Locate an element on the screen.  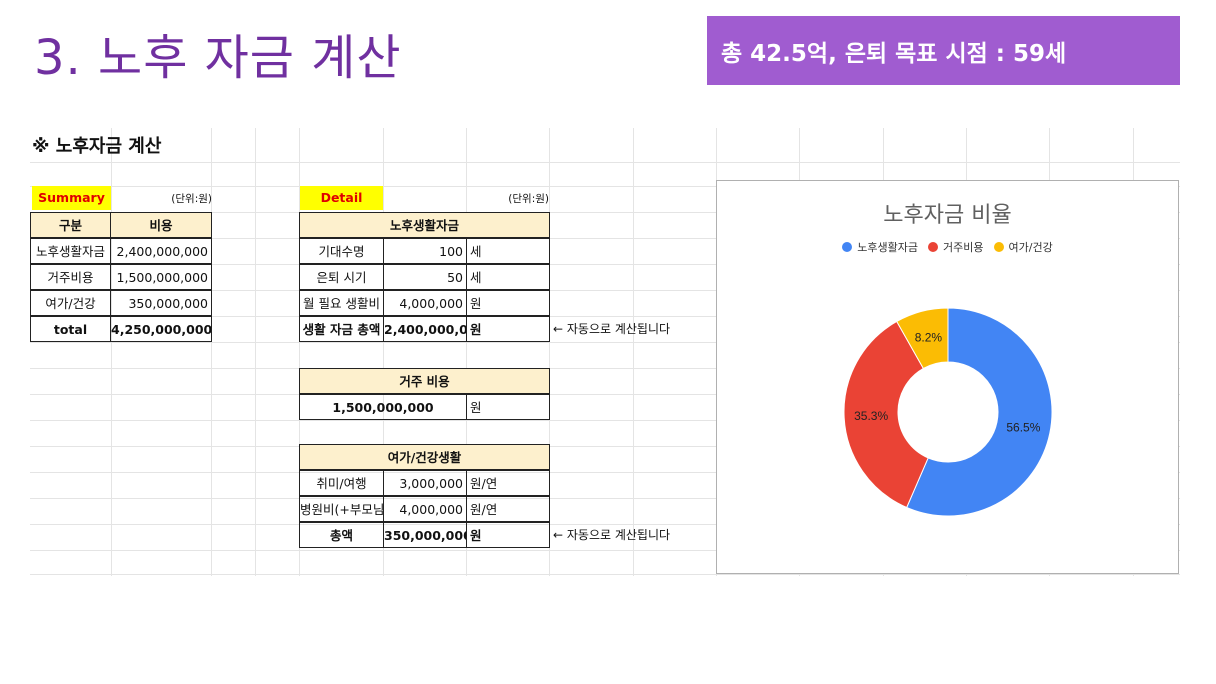
legend-item: 여가/건강 is located at coordinates (1023, 247).